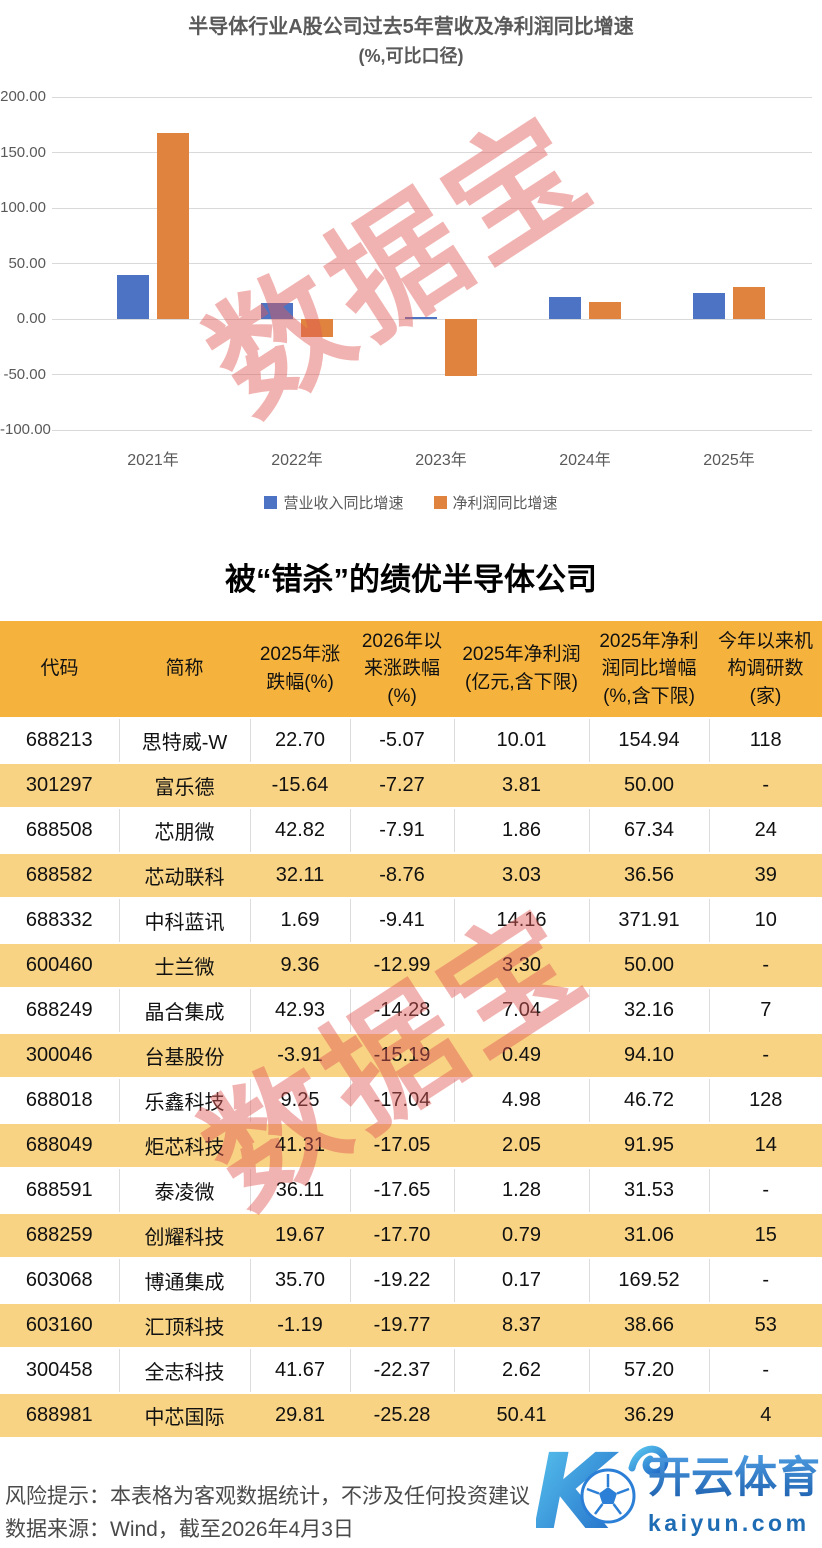 The width and height of the screenshot is (822, 1548). Describe the element at coordinates (649, 1235) in the screenshot. I see `table-cell: 31.06` at that location.